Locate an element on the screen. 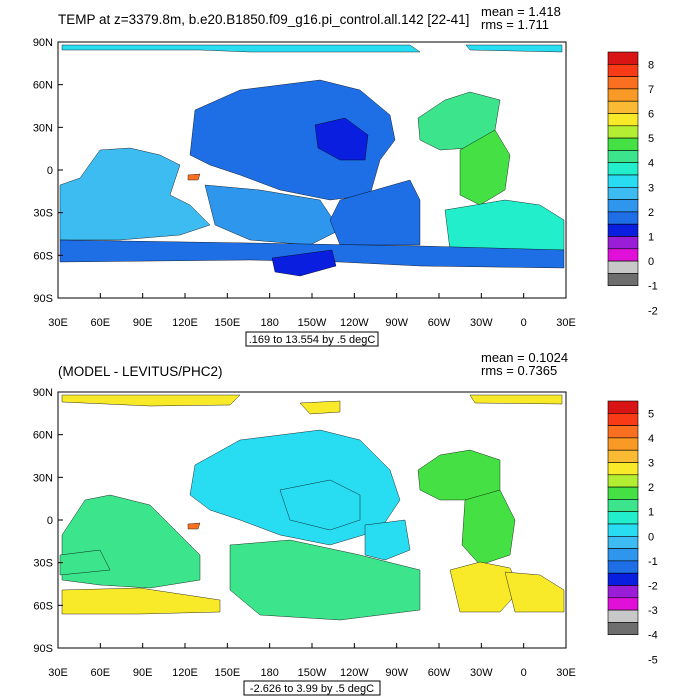 Image resolution: width=700 pixels, height=700 pixels. p2-arctic-east is located at coordinates (516, 399).